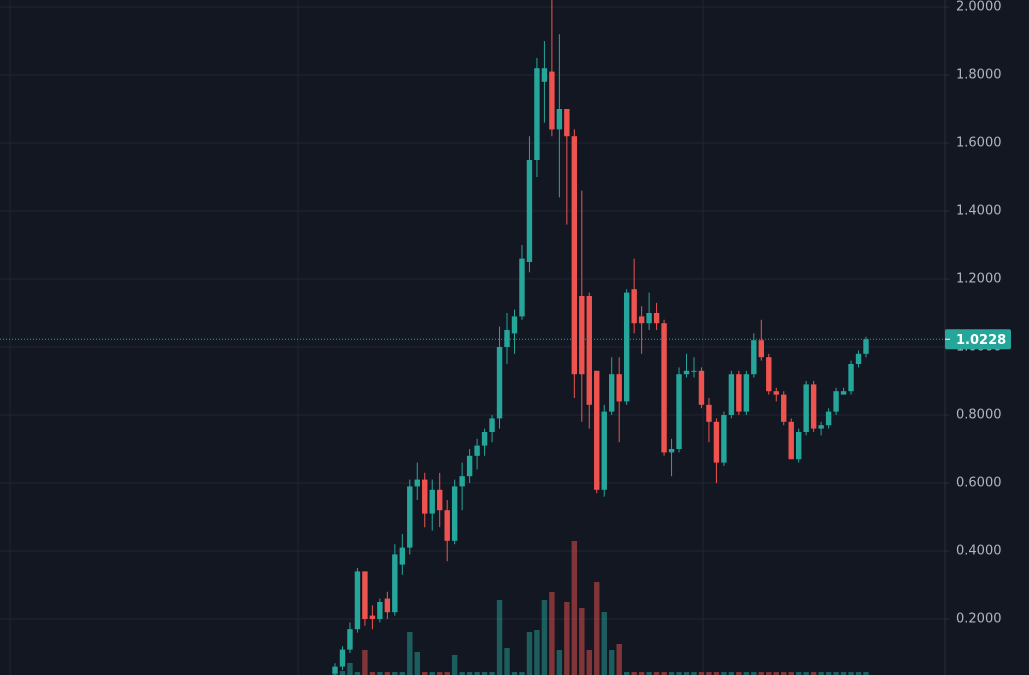 This screenshot has width=1029, height=675. Describe the element at coordinates (979, 483) in the screenshot. I see `y-tick-label: 0.6000` at that location.